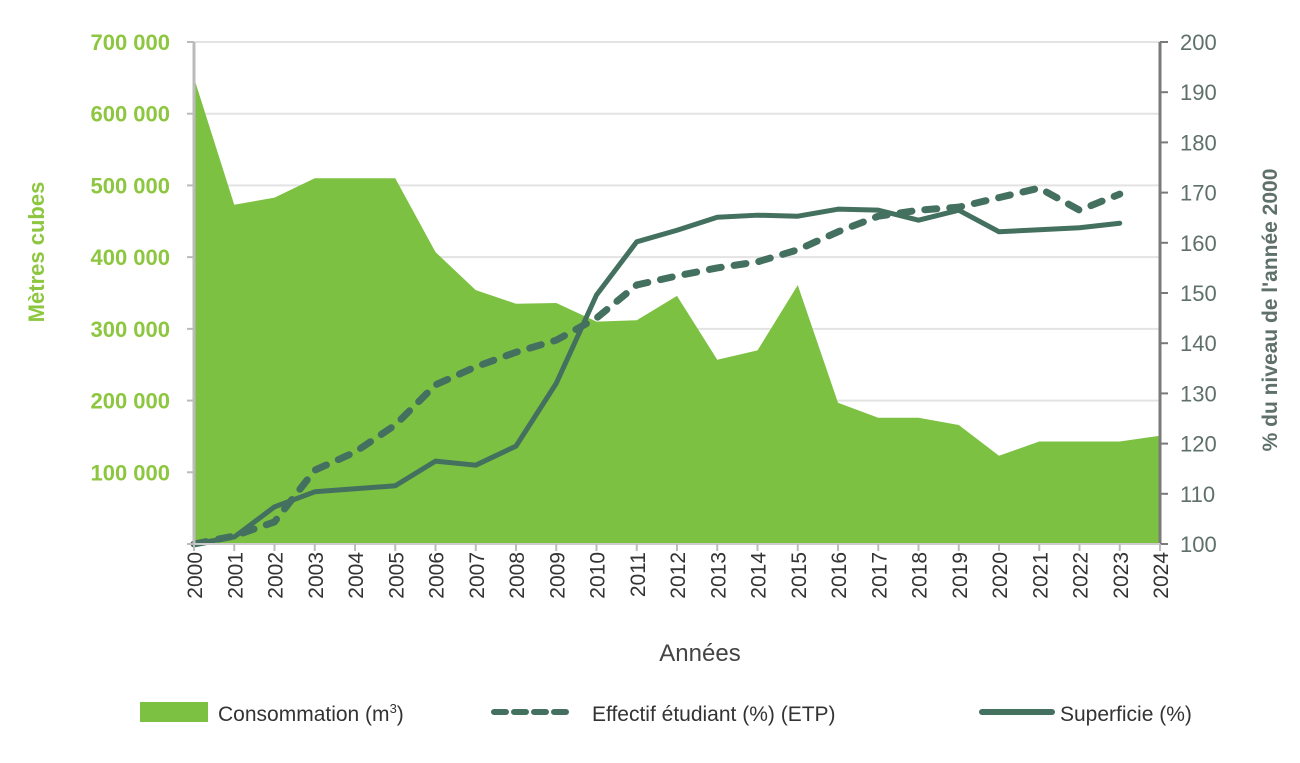 Image resolution: width=1300 pixels, height=763 pixels. I want to click on y-right-tick-label: 200, so click(1198, 42).